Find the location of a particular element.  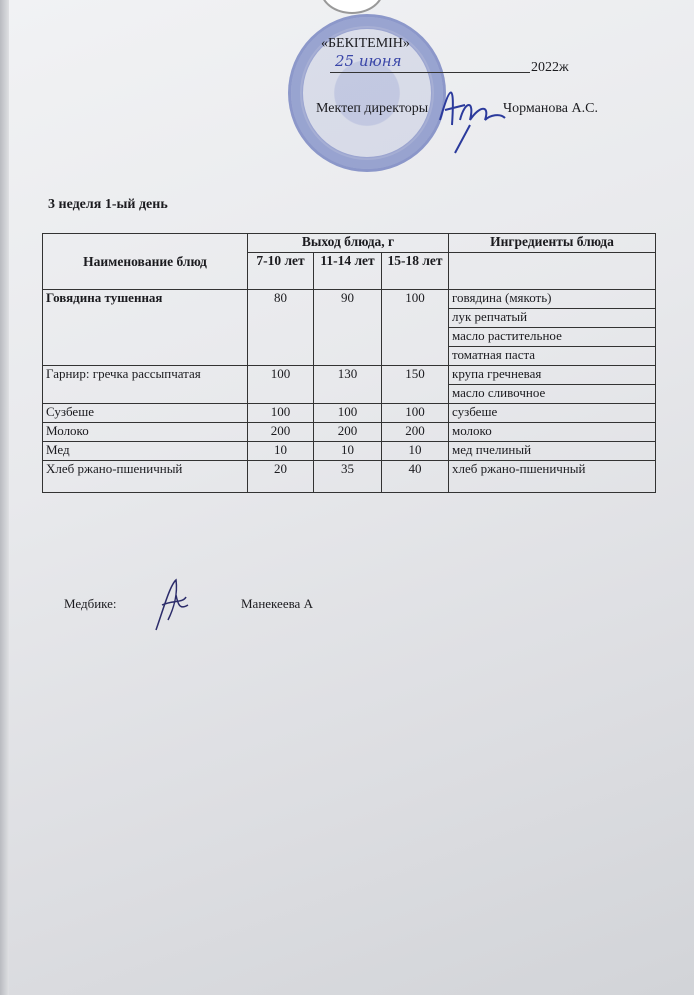

approved-label: «БЕКІТЕМІН» is located at coordinates (365, 43).